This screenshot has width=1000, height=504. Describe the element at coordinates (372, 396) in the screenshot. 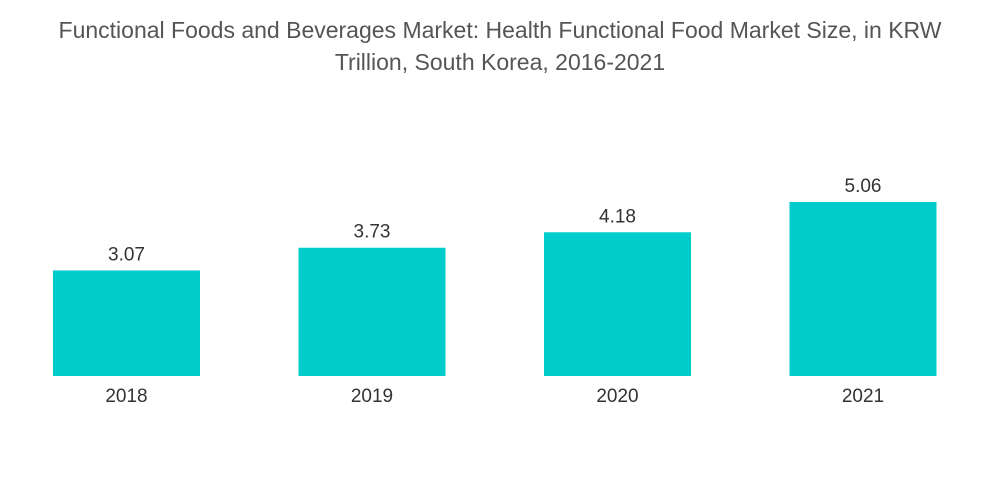

I see `x-tick-label-2019: 2019` at that location.